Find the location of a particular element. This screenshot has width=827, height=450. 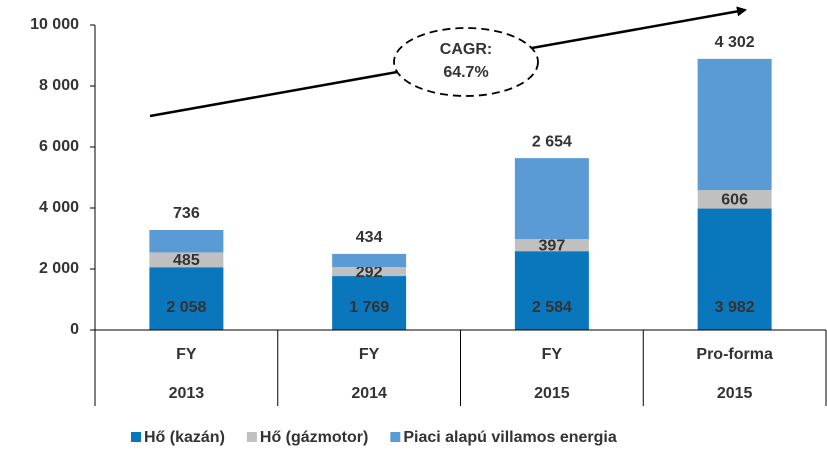

legend-label: Piaci alapú villamos energia is located at coordinates (510, 437).